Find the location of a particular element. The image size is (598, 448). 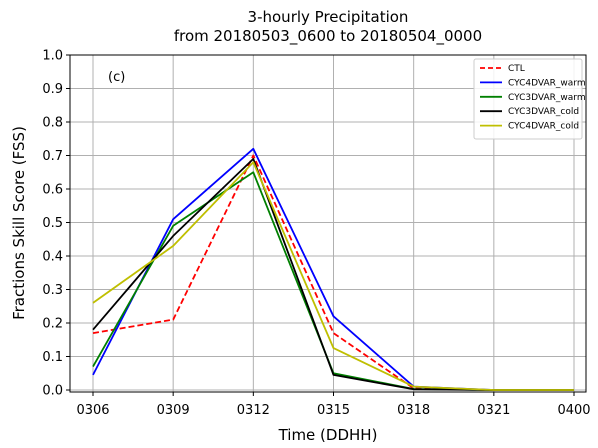

chart-title: 3-hourly Precipitation is located at coordinates (328, 17).